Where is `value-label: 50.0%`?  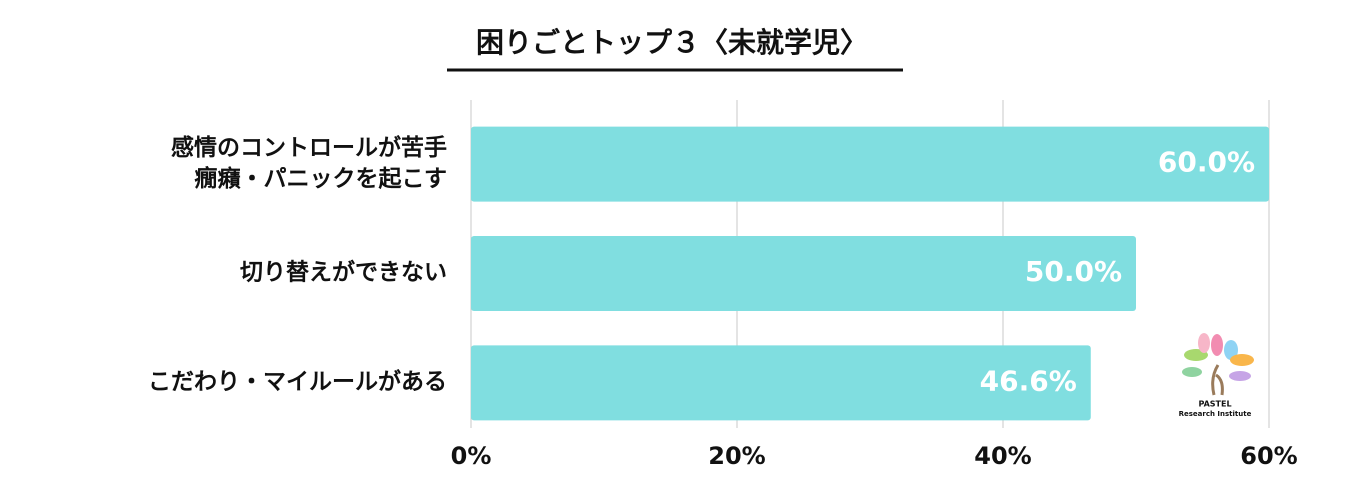 value-label: 50.0% is located at coordinates (1073, 271).